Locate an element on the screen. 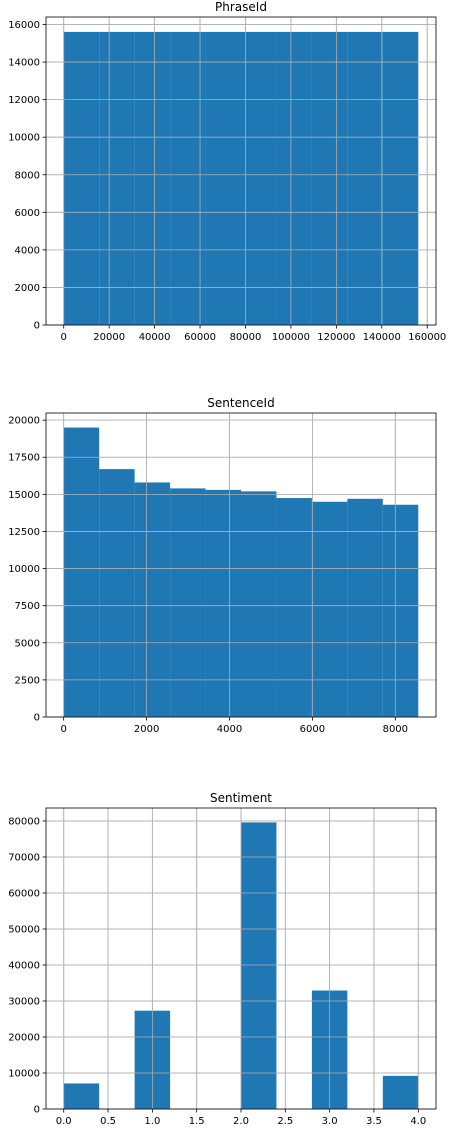  y-tick-label: 14000 is located at coordinates (24, 63).